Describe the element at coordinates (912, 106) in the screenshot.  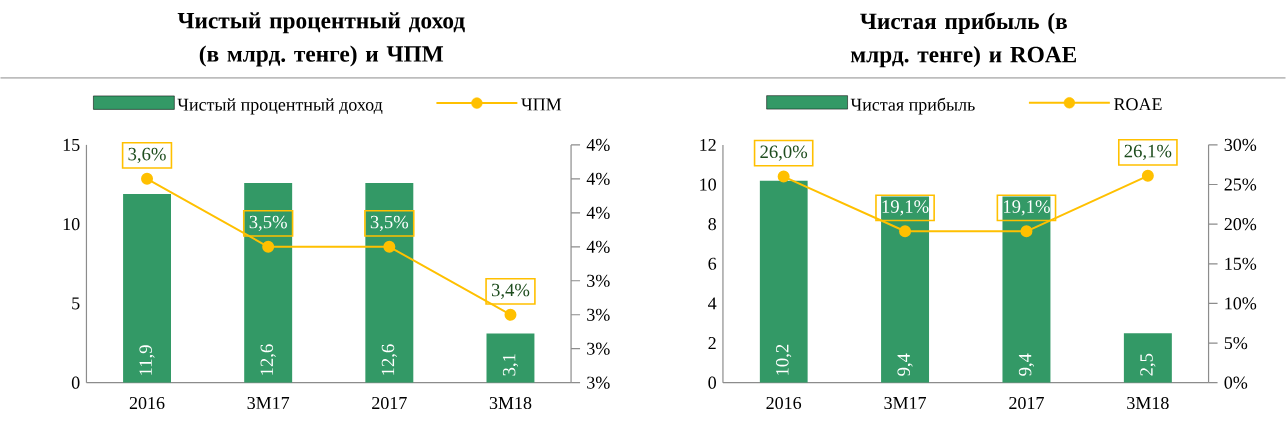
I see `legend-label: Чистая прибыль` at that location.